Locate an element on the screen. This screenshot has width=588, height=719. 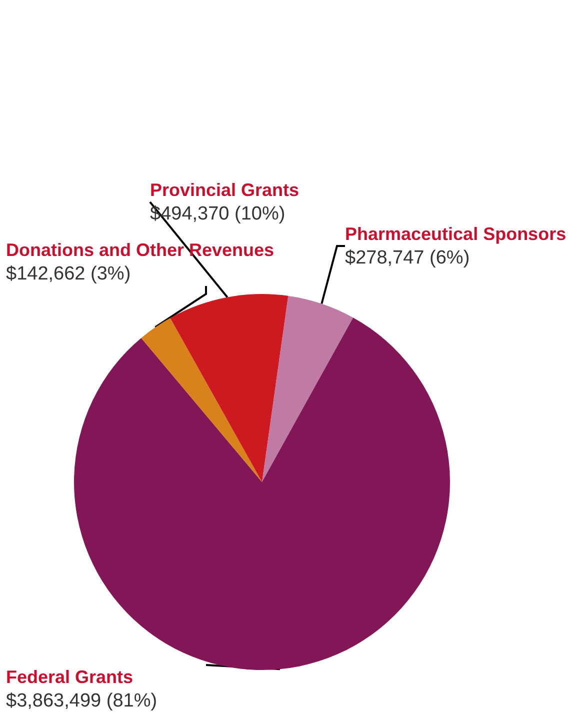
slice-label: Donations and Other Revenues is located at coordinates (140, 250).